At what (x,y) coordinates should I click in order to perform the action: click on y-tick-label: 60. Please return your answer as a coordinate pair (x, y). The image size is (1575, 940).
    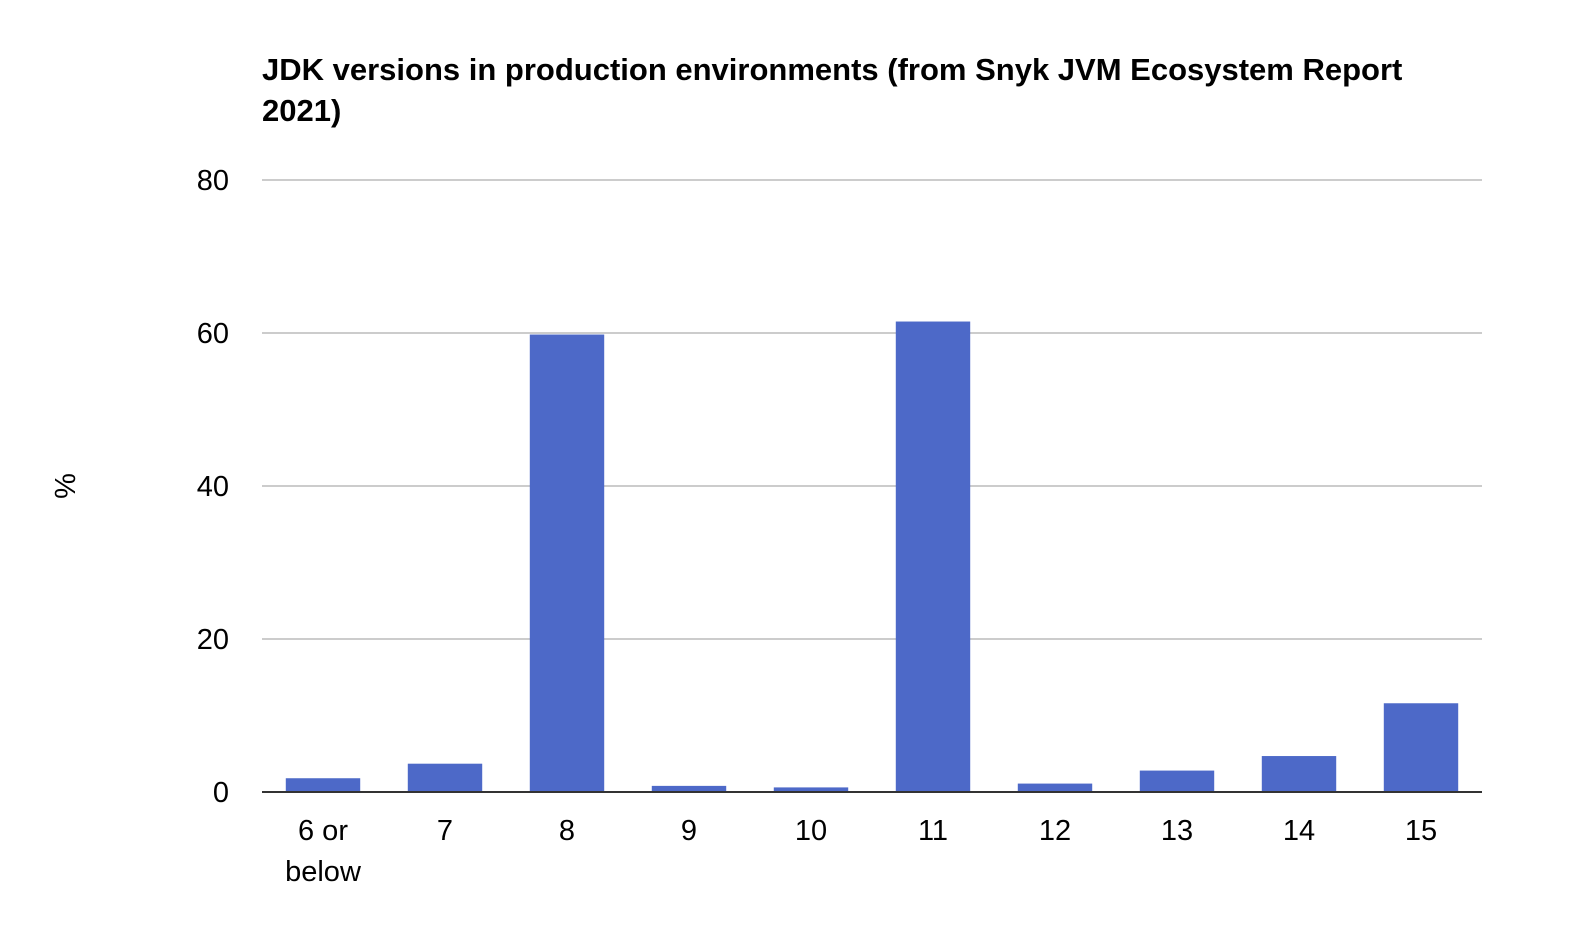
    Looking at the image, I should click on (213, 334).